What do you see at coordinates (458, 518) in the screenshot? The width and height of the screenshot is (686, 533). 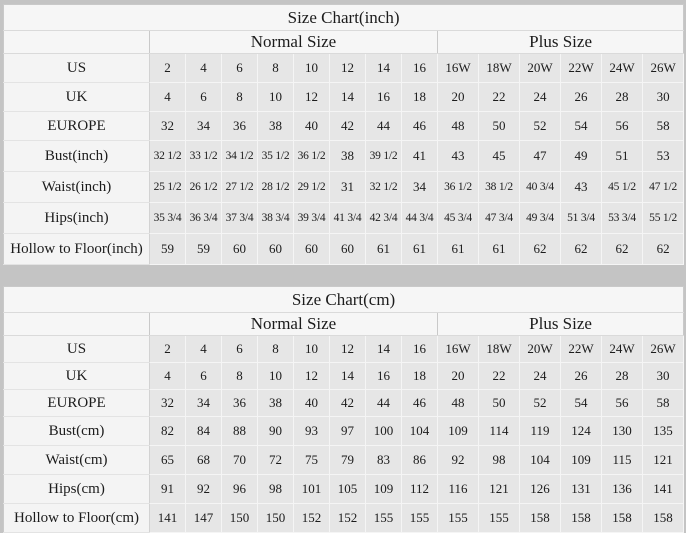 I see `size-cell: 155` at bounding box center [458, 518].